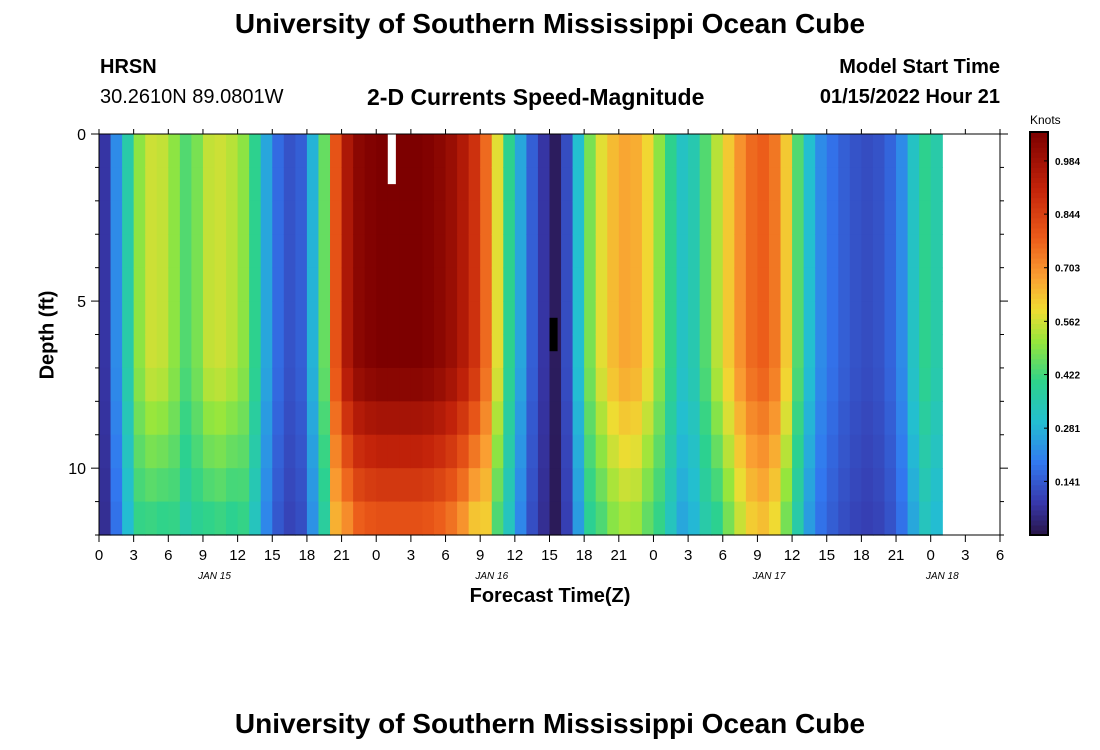  I want to click on x-tick-label: 21, so click(618, 555).